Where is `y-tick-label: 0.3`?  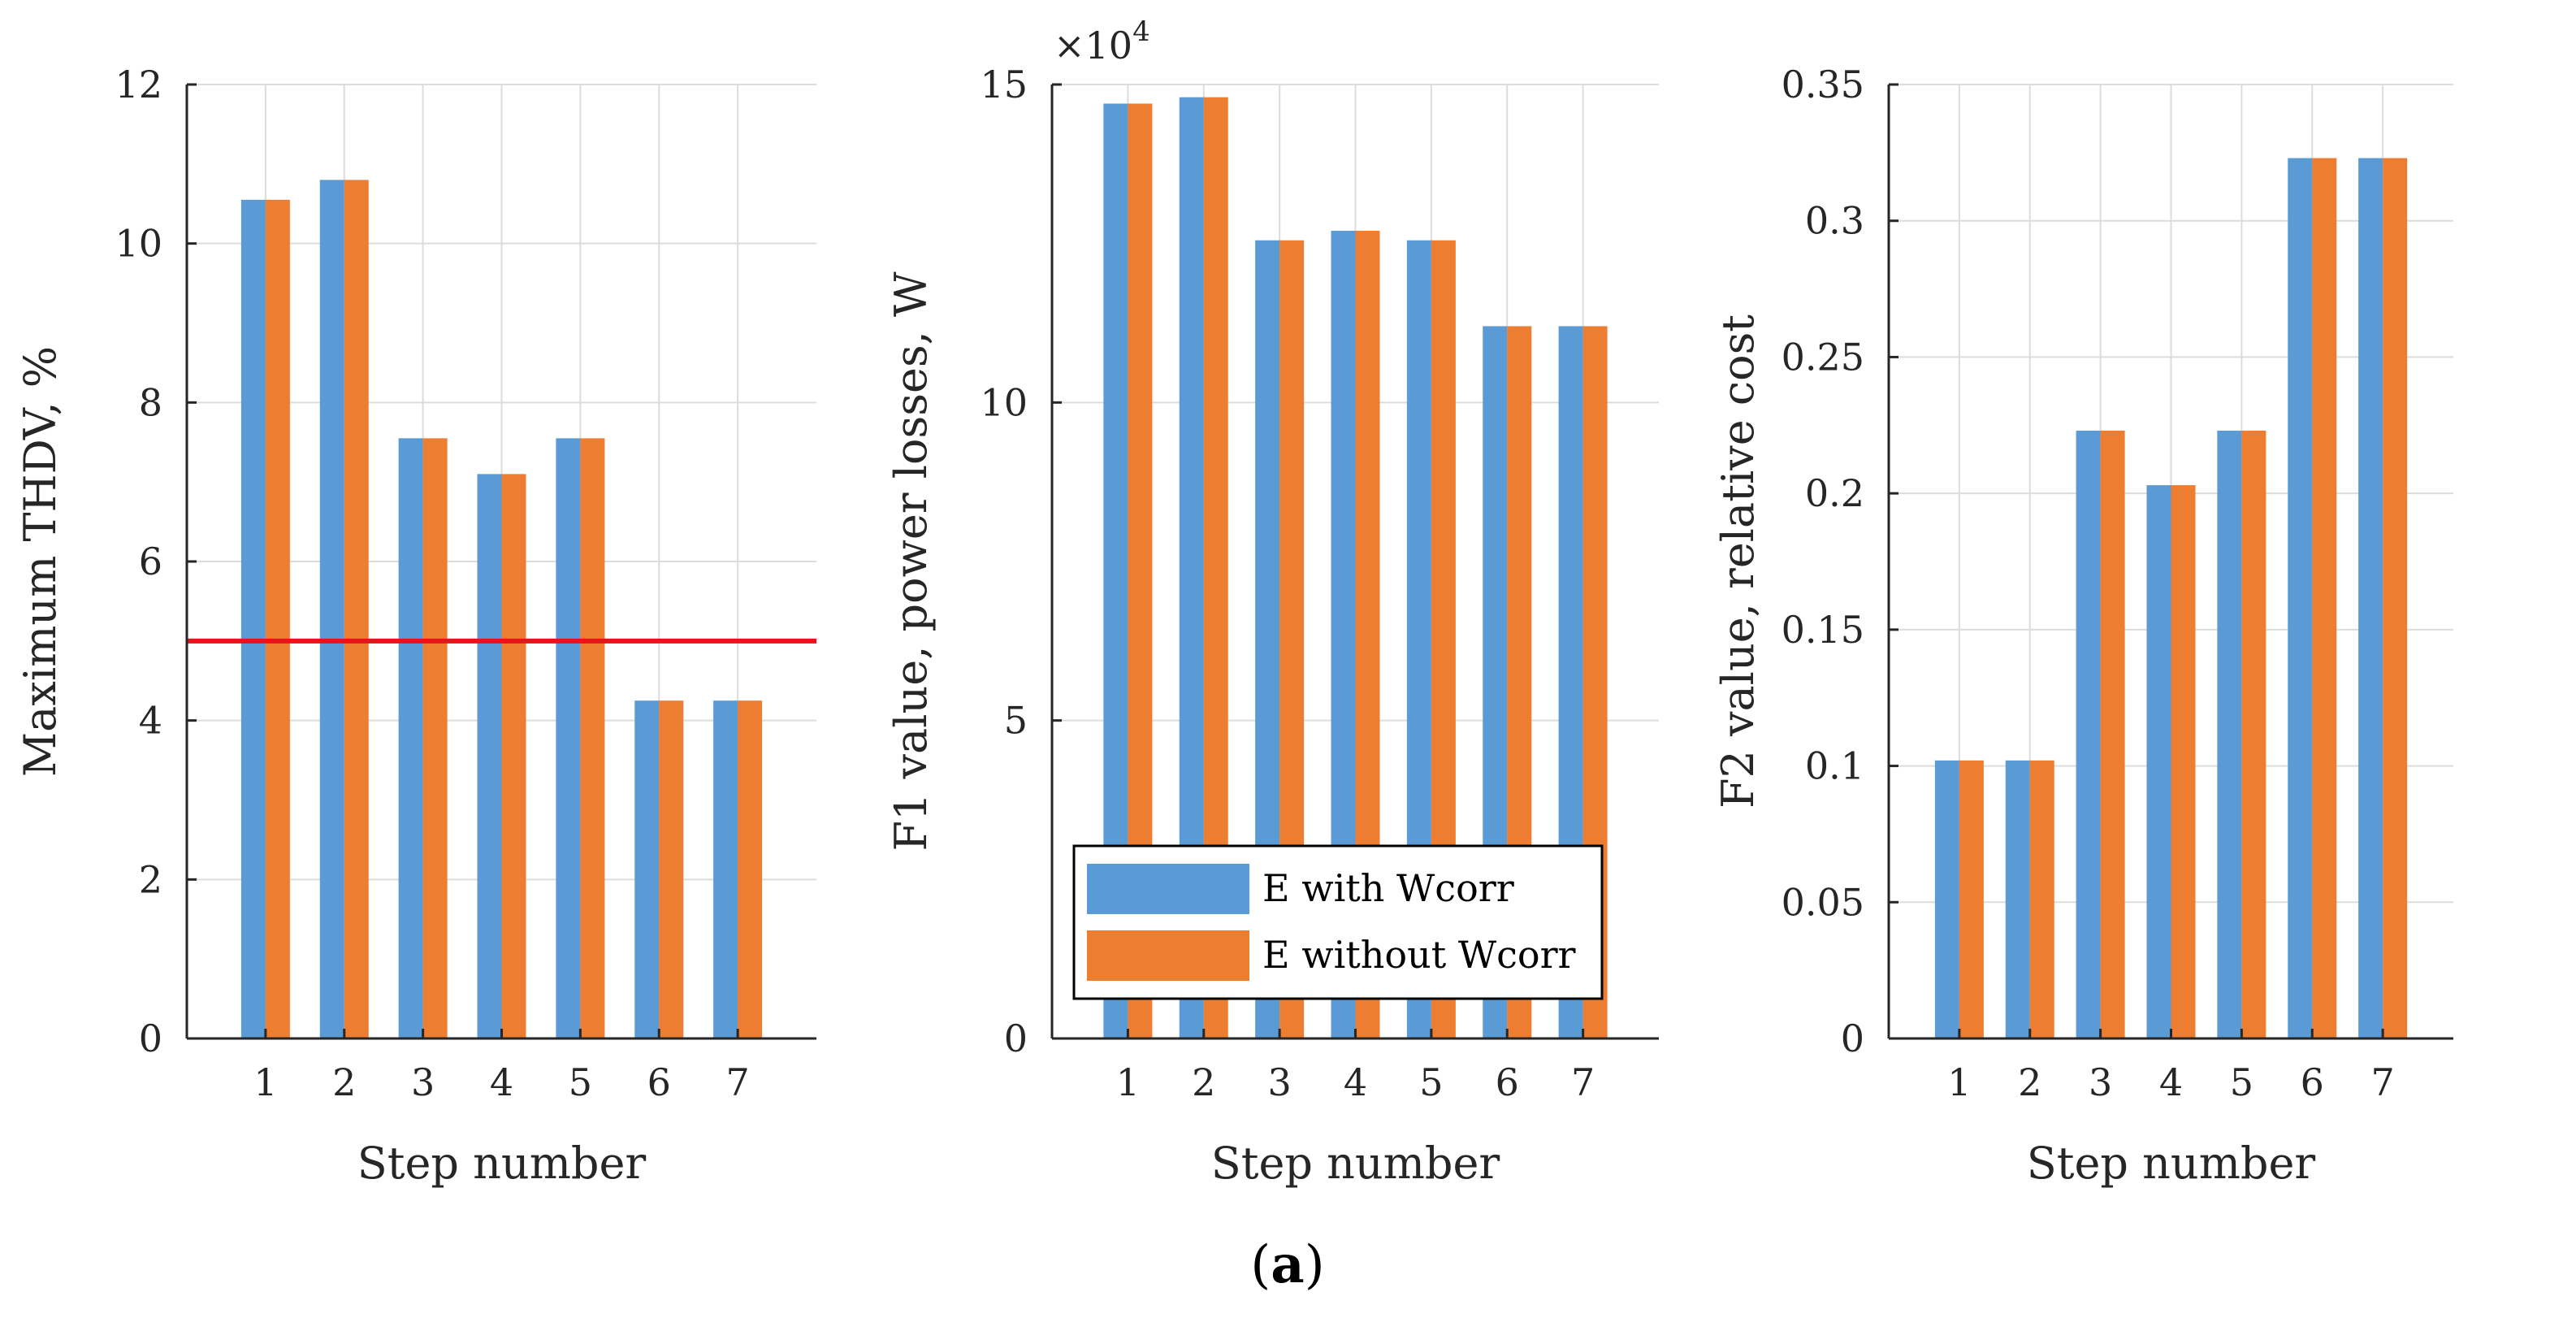 y-tick-label: 0.3 is located at coordinates (1835, 221).